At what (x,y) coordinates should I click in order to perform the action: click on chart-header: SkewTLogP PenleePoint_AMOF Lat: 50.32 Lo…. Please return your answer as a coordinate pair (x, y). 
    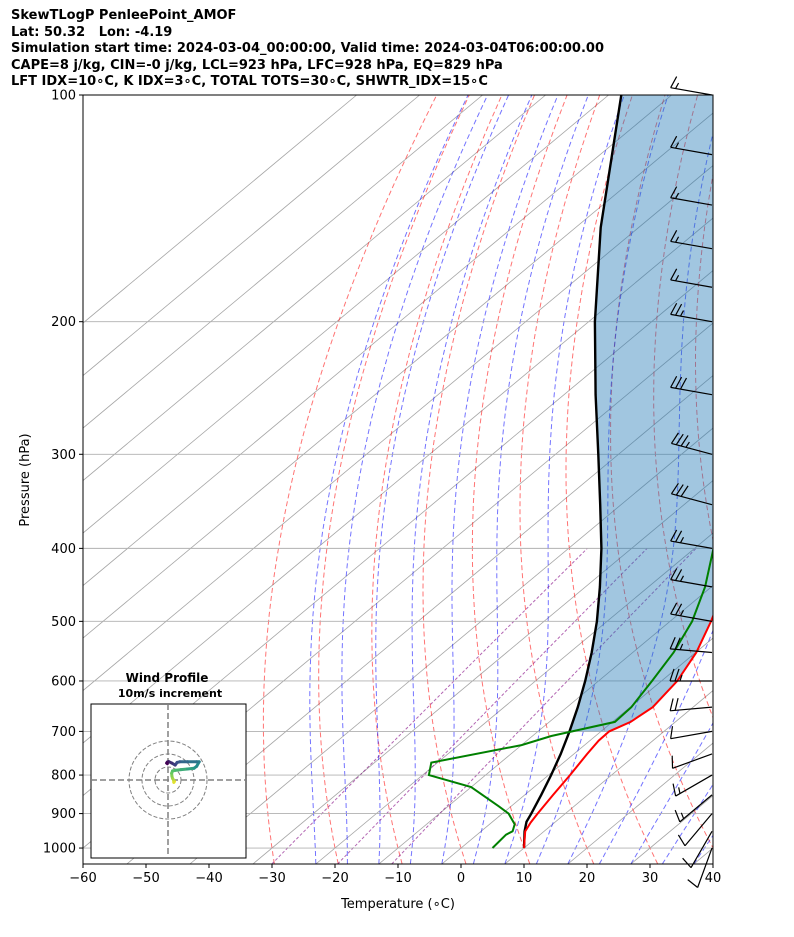
    Looking at the image, I should click on (307, 49).